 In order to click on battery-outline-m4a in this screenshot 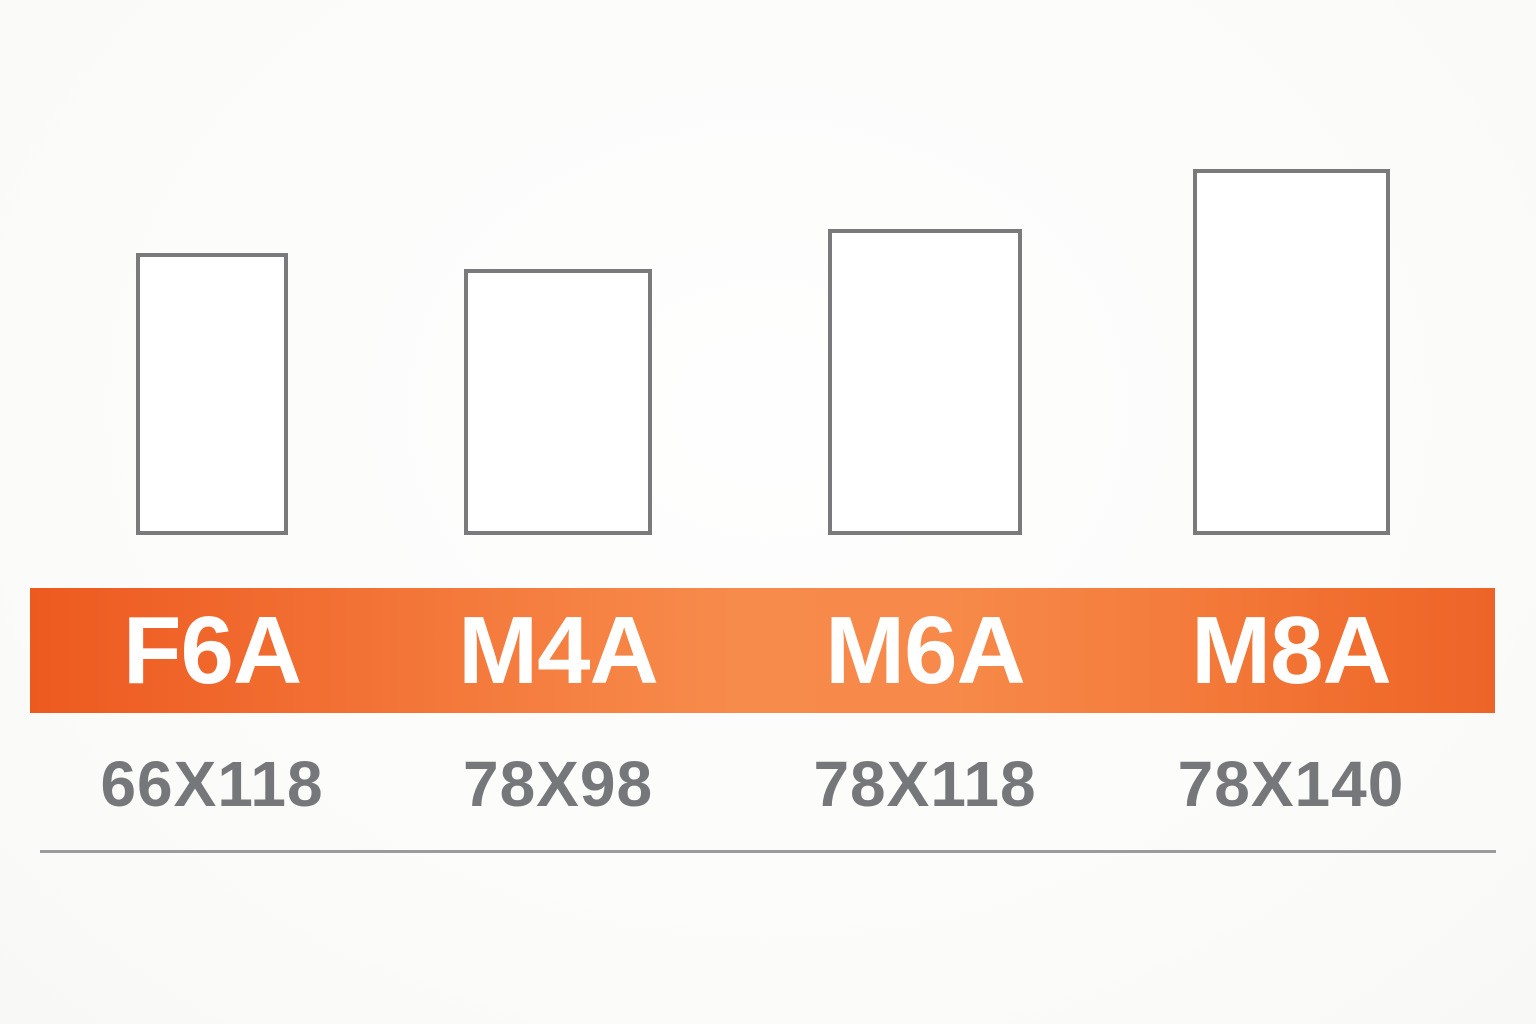, I will do `click(558, 402)`.